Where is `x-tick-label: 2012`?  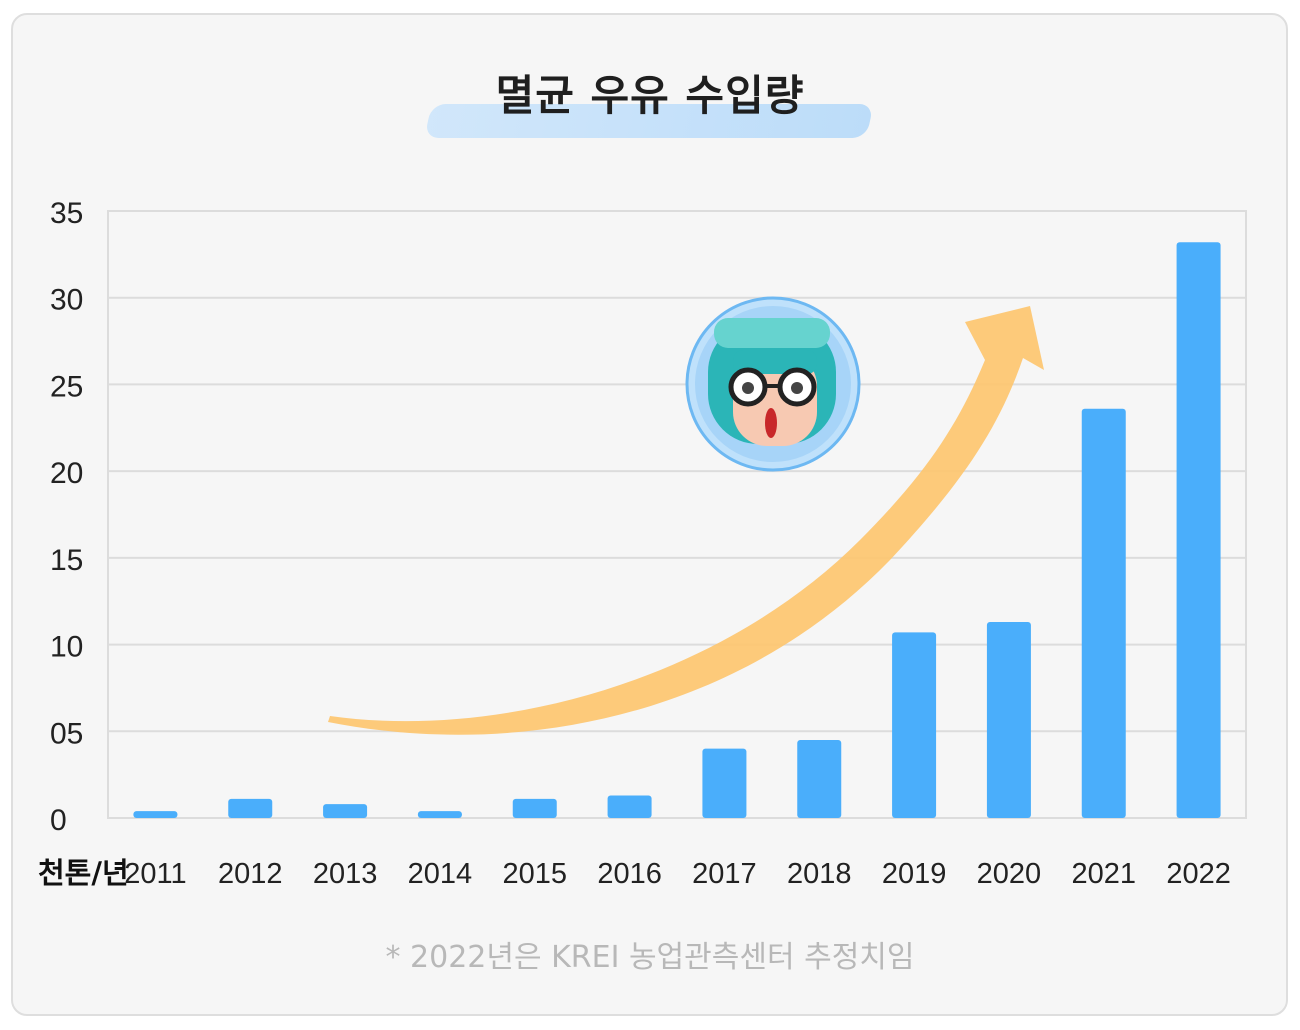 x-tick-label: 2012 is located at coordinates (250, 874).